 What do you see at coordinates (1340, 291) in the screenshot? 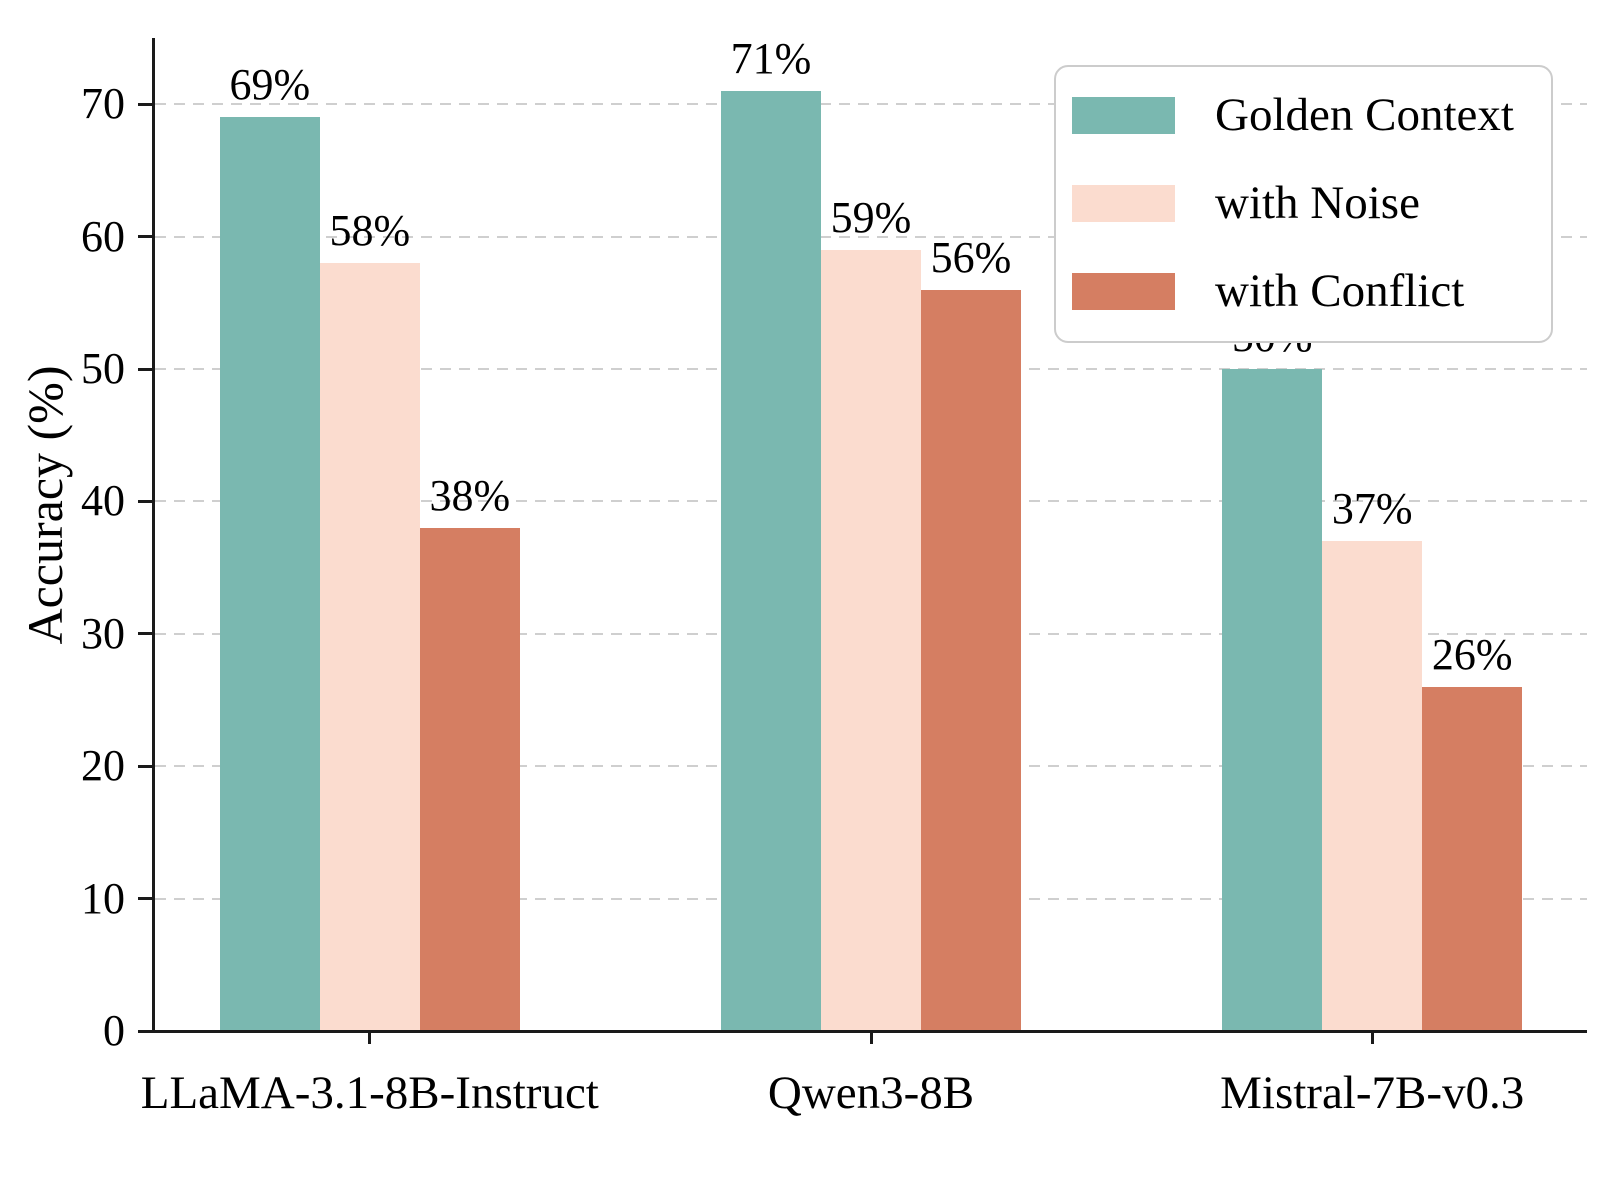
I see `legend-label: with Conflict` at bounding box center [1340, 291].